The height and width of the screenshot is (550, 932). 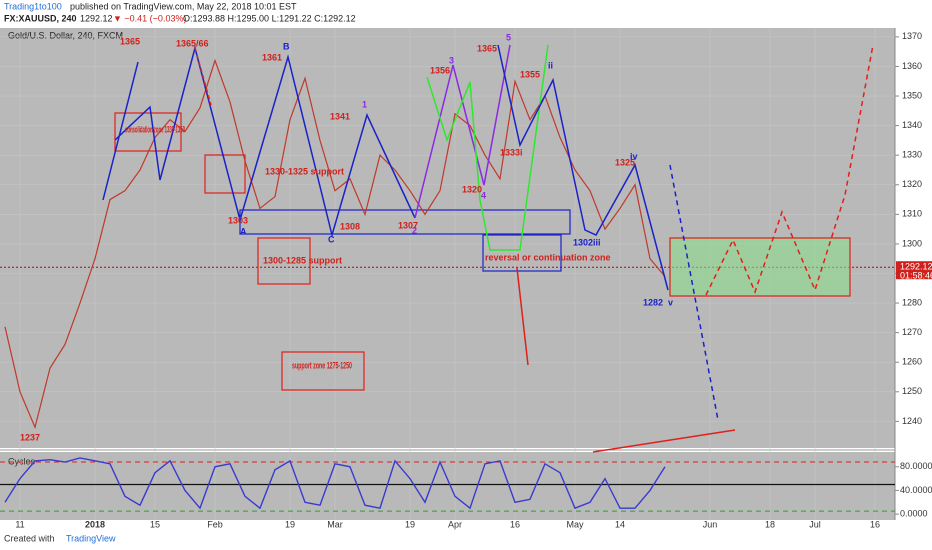 I want to click on y-tick-label: 1320, so click(x=912, y=184).